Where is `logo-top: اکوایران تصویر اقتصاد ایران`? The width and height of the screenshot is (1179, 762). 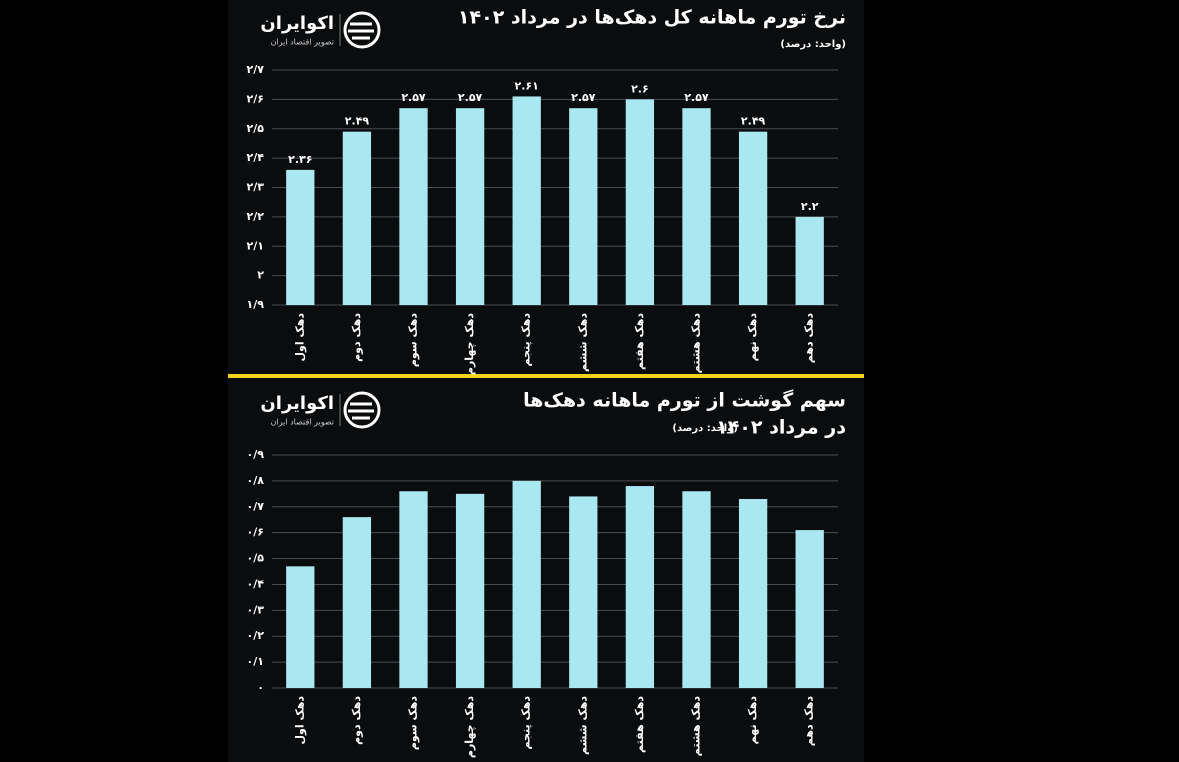
logo-top: اکوایران تصویر اقتصاد ایران is located at coordinates (320, 30).